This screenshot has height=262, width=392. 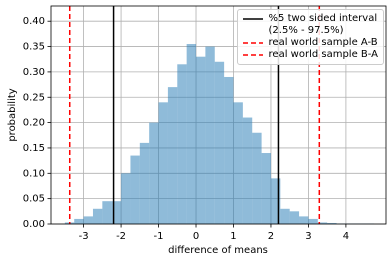 What do you see at coordinates (308, 236) in the screenshot?
I see `x-tick-label: 3` at bounding box center [308, 236].